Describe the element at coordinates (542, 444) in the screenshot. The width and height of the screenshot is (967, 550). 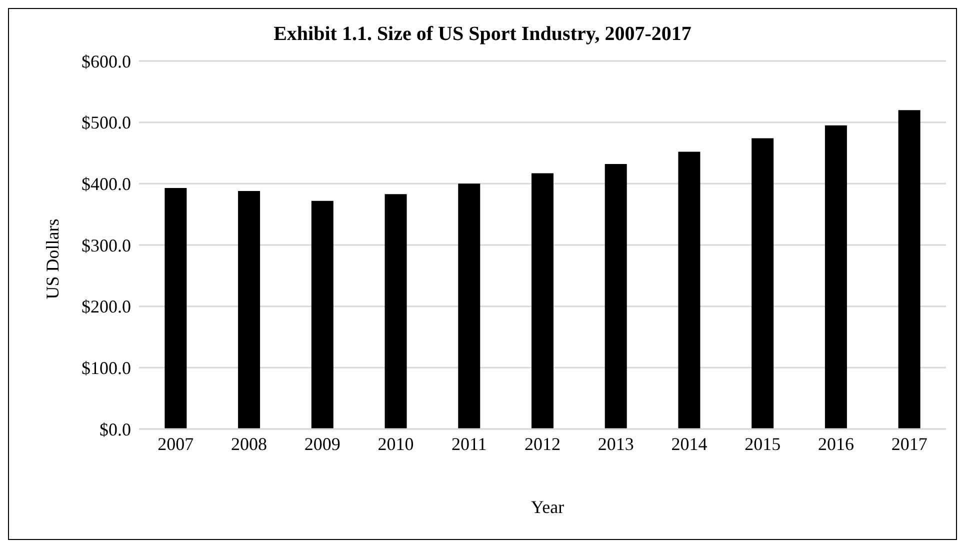
I see `x-tick-label: 2012` at that location.